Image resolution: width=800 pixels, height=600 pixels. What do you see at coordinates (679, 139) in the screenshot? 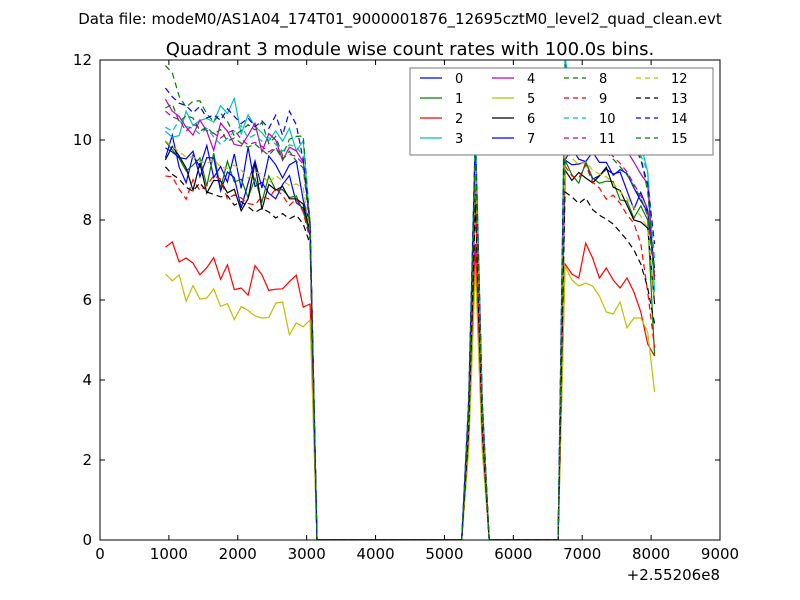
I see `legend-label-15: 15` at bounding box center [679, 139].